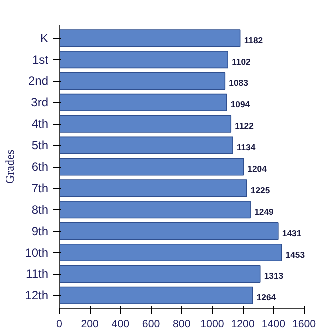 This screenshot has width=330, height=330. Describe the element at coordinates (242, 61) in the screenshot. I see `data-label: 1102` at that location.